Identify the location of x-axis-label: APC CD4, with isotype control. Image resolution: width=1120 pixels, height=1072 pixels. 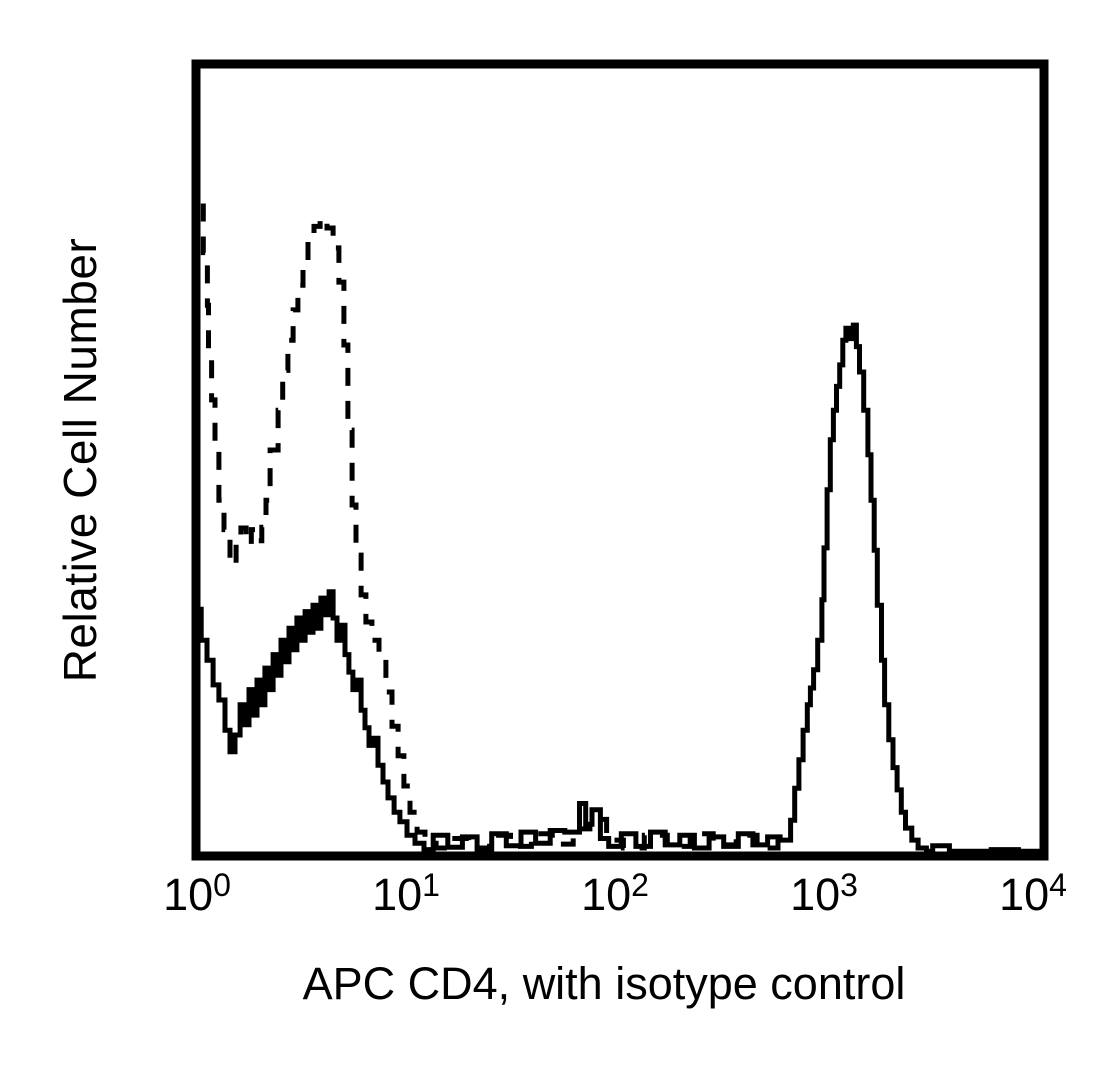
(604, 983).